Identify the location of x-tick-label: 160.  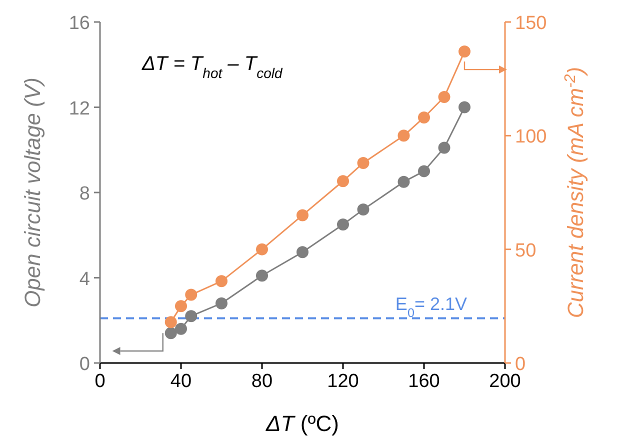
(424, 381).